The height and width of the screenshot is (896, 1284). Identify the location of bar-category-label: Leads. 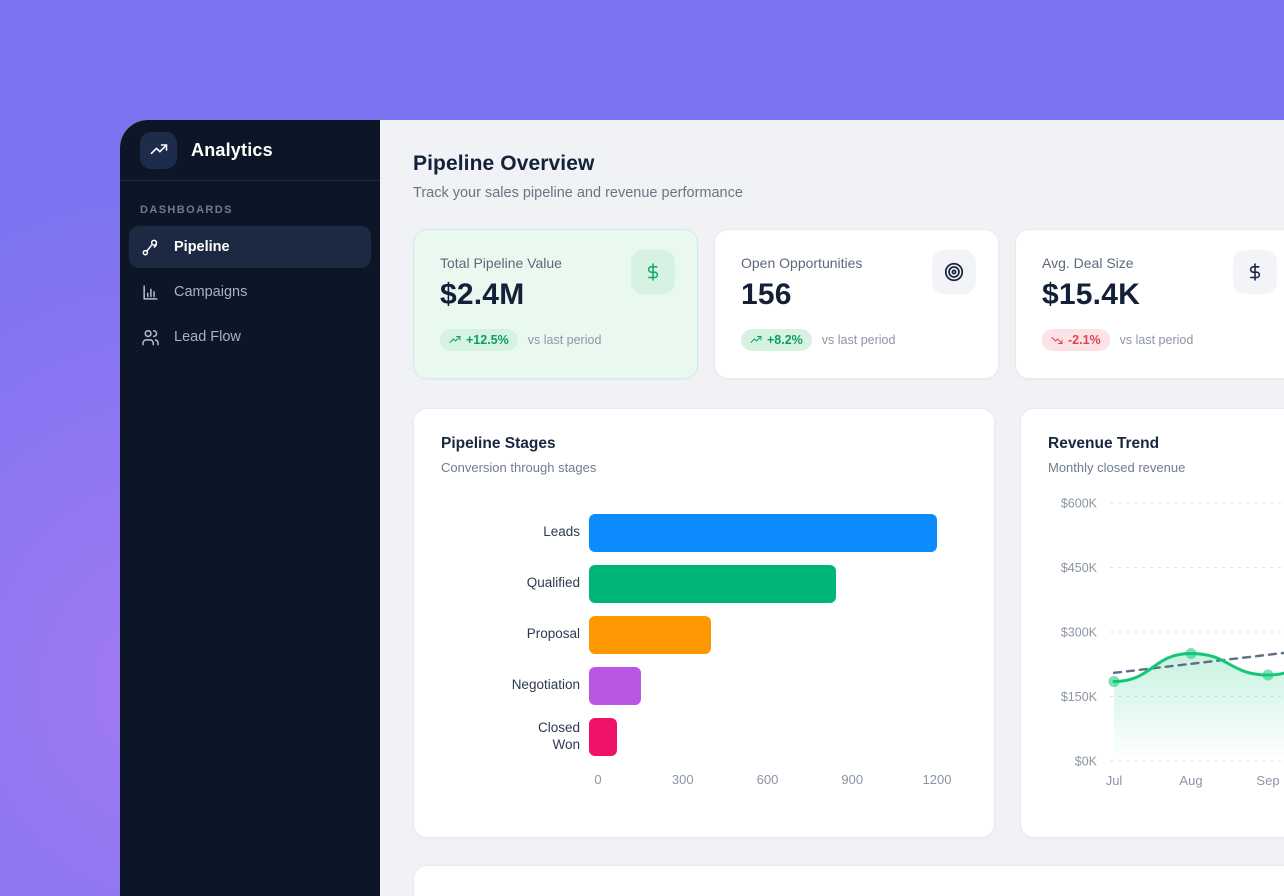
(561, 532).